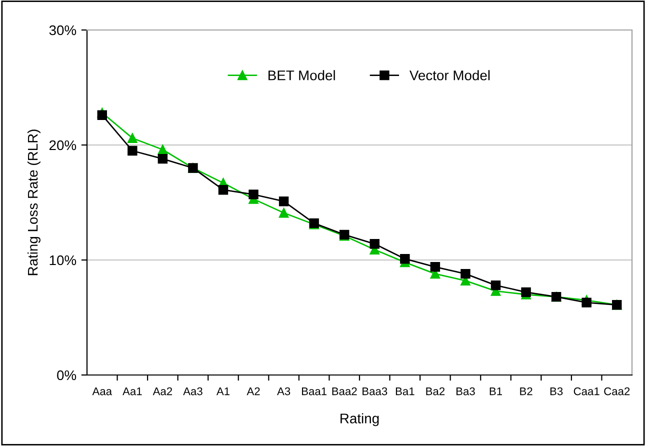 This screenshot has height=446, width=646. Describe the element at coordinates (62, 30) in the screenshot. I see `y-tick-label: 30%` at that location.